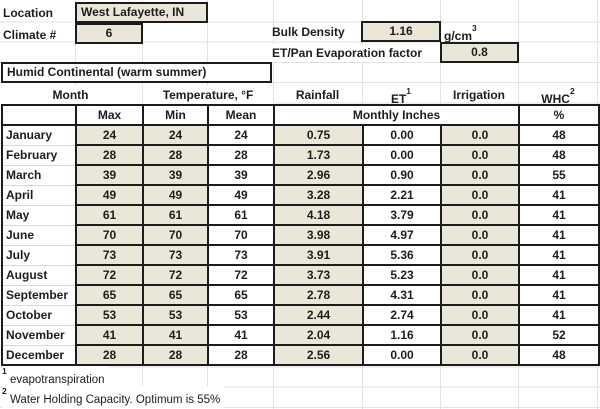 This screenshot has width=600, height=409. I want to click on max-cell: 72, so click(109, 275).